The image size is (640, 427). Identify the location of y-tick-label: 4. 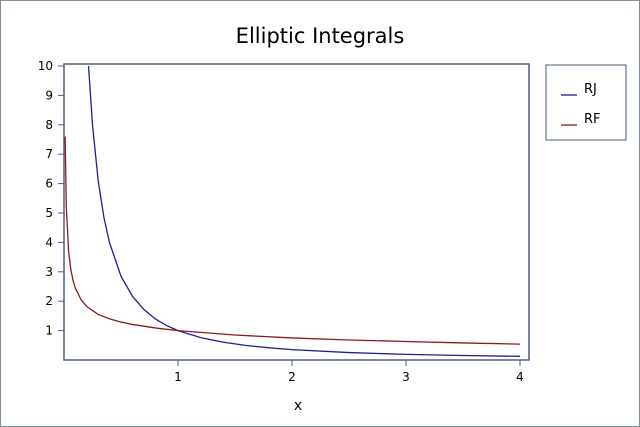
(49, 242).